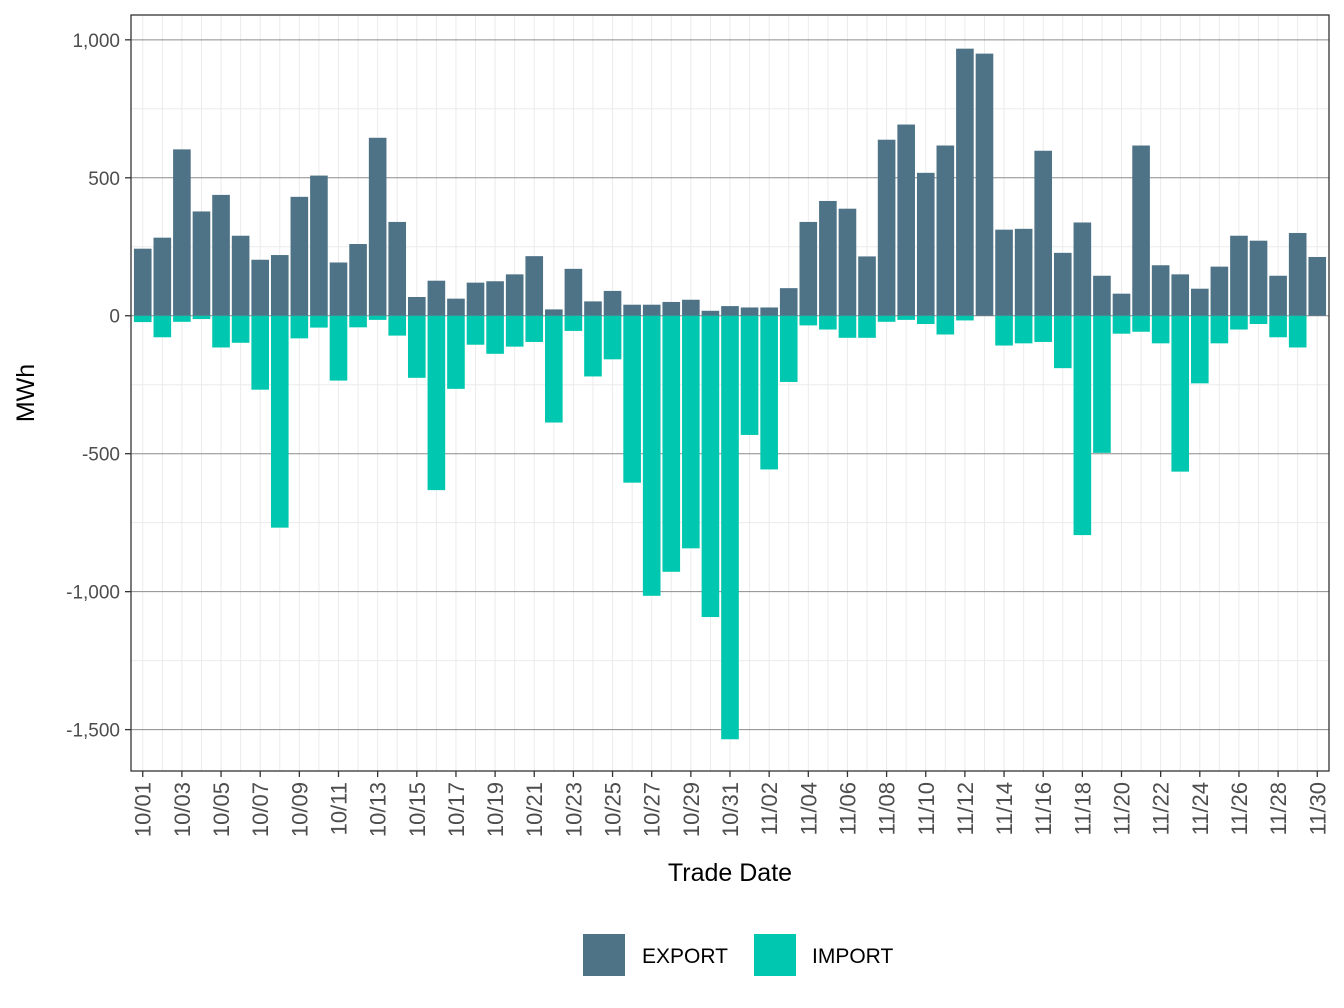  What do you see at coordinates (769, 808) in the screenshot?
I see `x-tick-label: 11/02` at bounding box center [769, 808].